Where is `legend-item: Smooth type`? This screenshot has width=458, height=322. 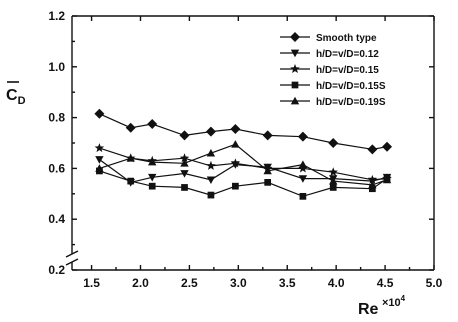 legend-item: Smooth type is located at coordinates (328, 38).